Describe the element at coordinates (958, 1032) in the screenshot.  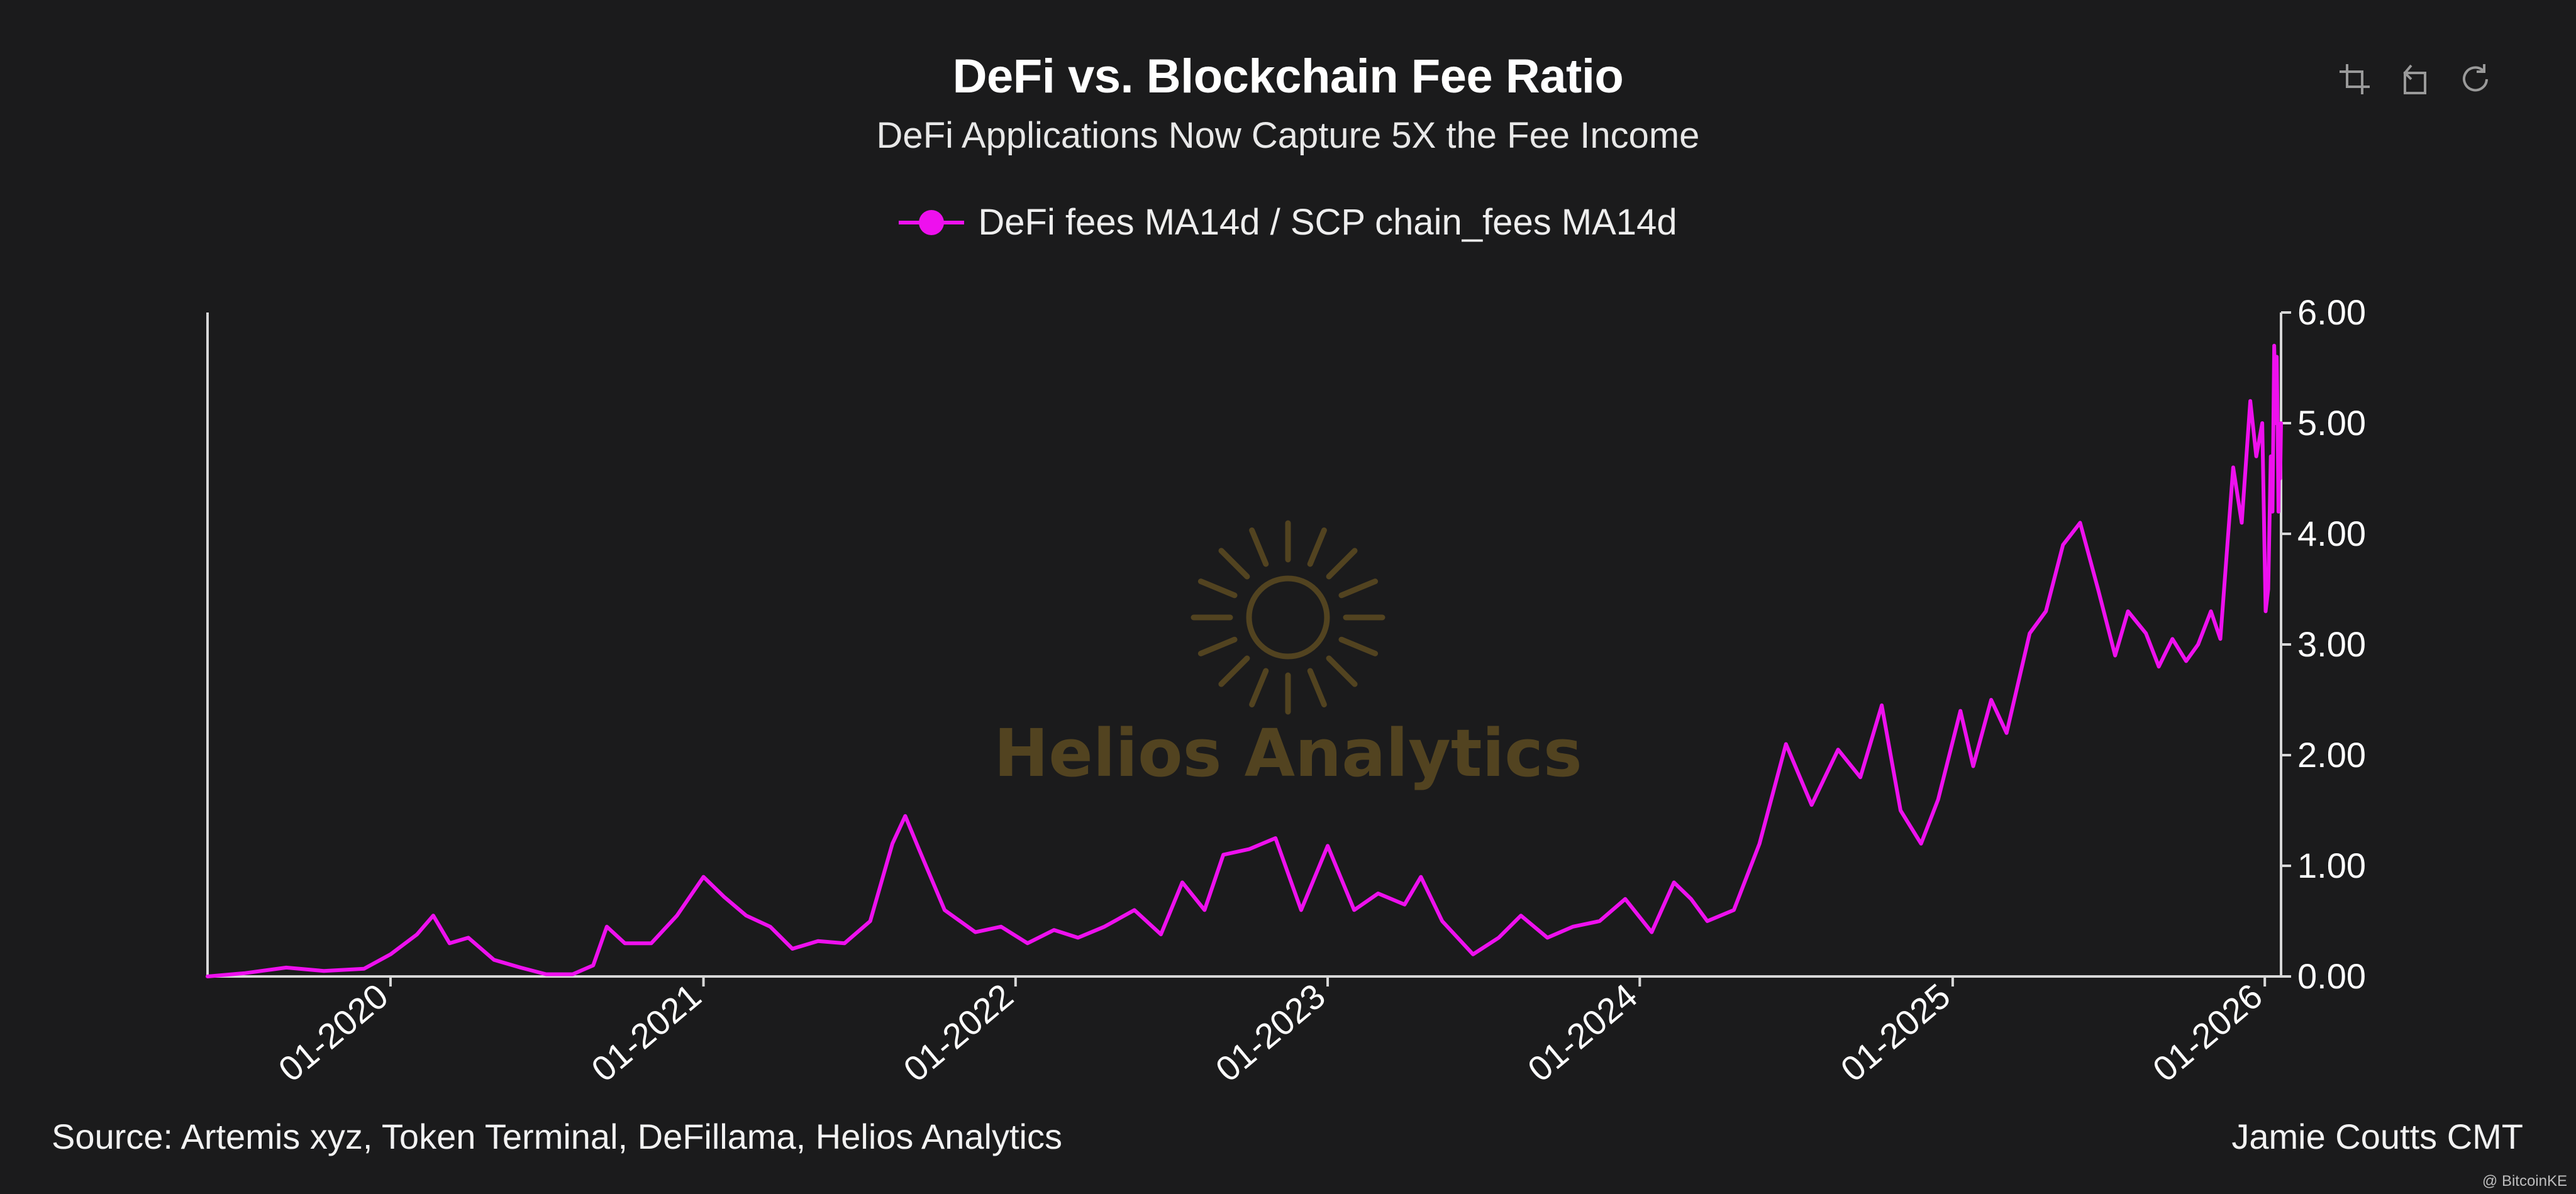
I see `x-tick-label: 01-2022` at that location.